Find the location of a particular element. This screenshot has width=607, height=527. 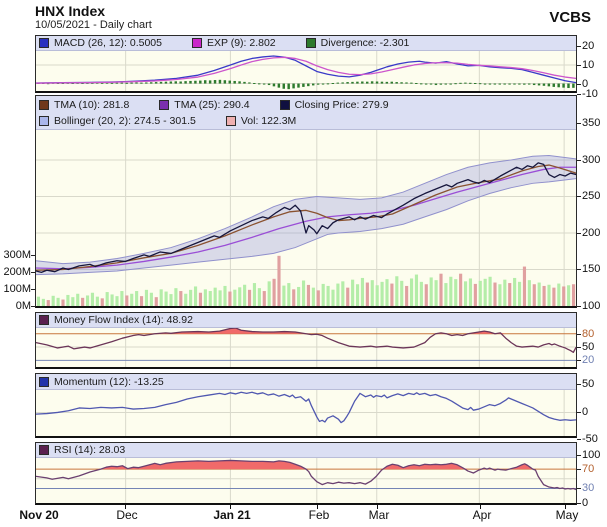

legend-mfi: Money Flow Index (14): 48.92 is located at coordinates (306, 320).